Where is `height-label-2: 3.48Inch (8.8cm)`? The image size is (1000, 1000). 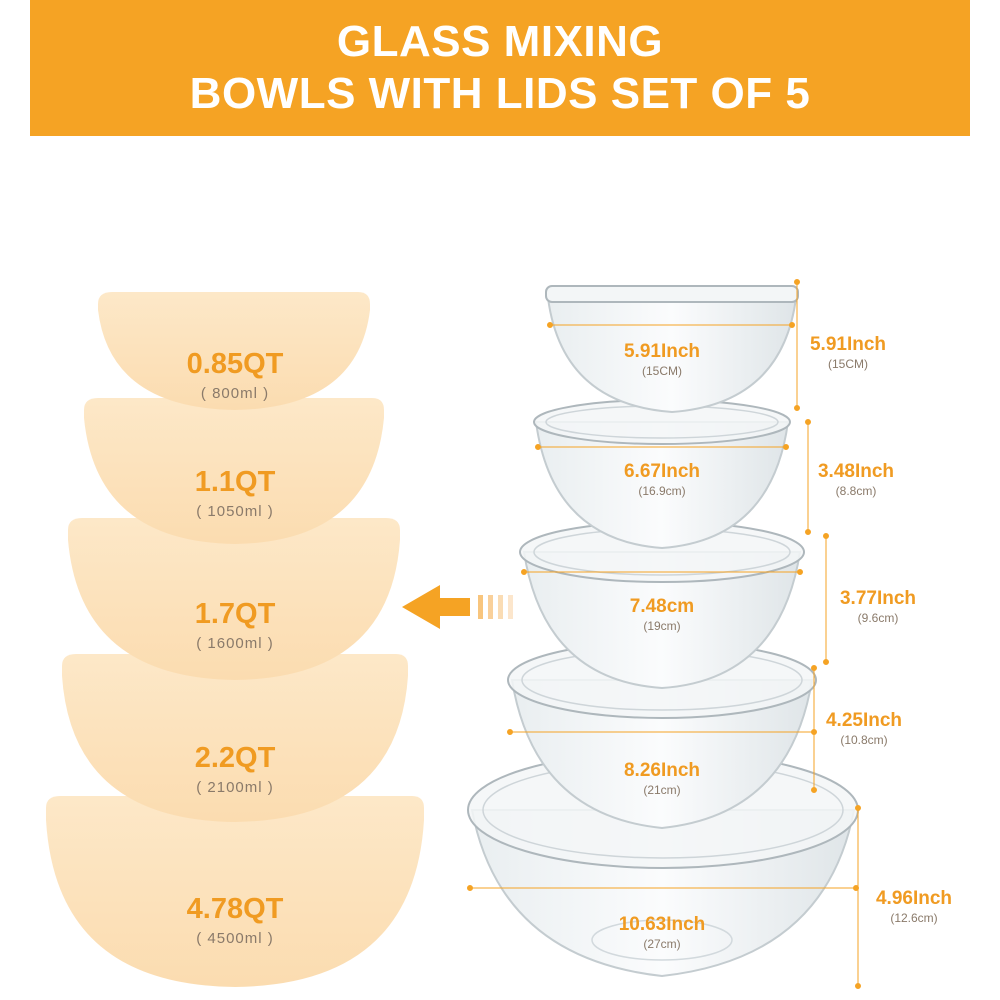
height-label-2: 3.48Inch (8.8cm) is located at coordinates (856, 479).